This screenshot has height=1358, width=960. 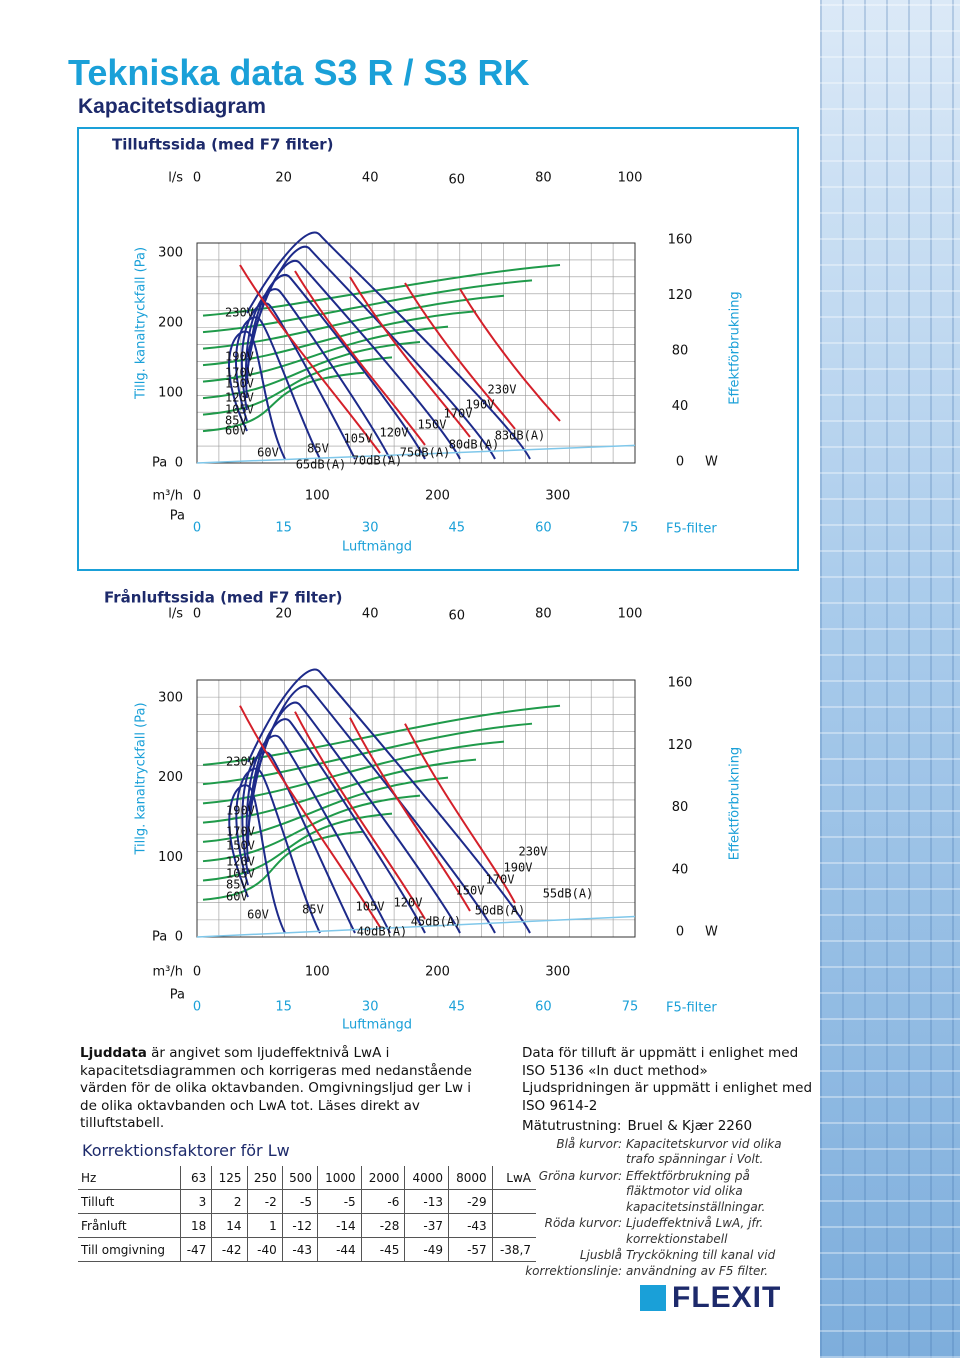 What do you see at coordinates (170, 857) in the screenshot?
I see `pressure-tick: 100` at bounding box center [170, 857].